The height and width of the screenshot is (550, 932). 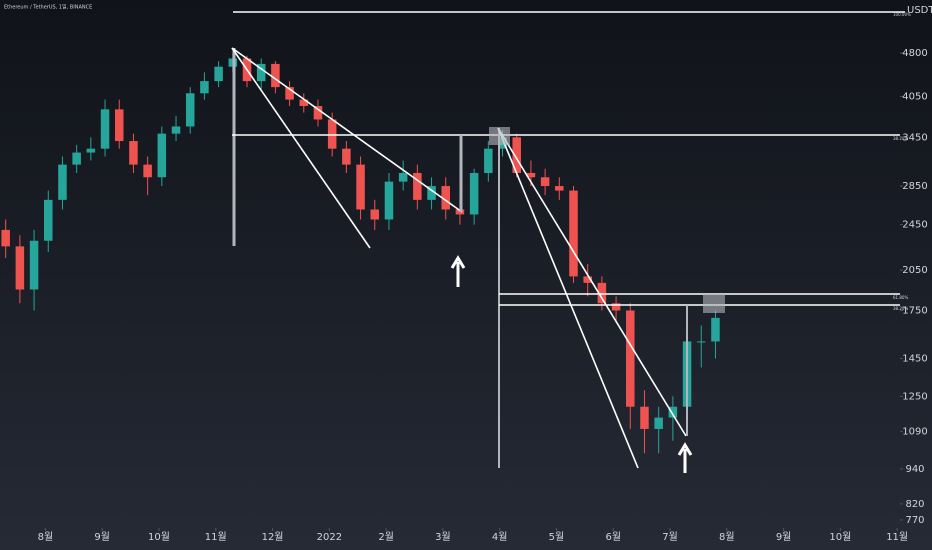 I want to click on fib-label: 100.00%, so click(x=902, y=14).